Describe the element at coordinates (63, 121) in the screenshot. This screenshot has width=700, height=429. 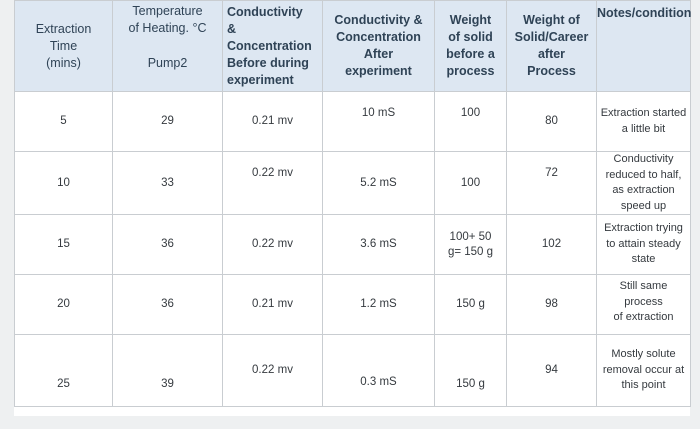
I see `cell-time: 5` at that location.